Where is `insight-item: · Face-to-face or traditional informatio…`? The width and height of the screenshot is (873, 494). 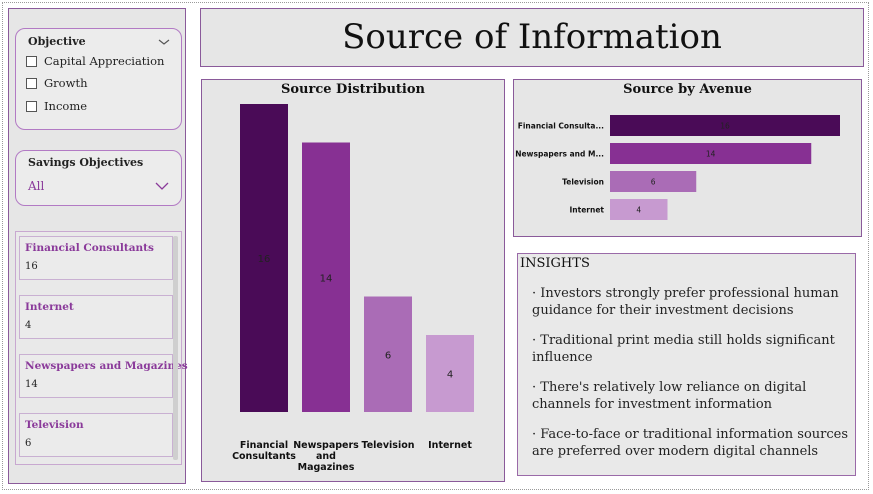
insight-item: · Face-to-face or traditional informatio… is located at coordinates (691, 443).